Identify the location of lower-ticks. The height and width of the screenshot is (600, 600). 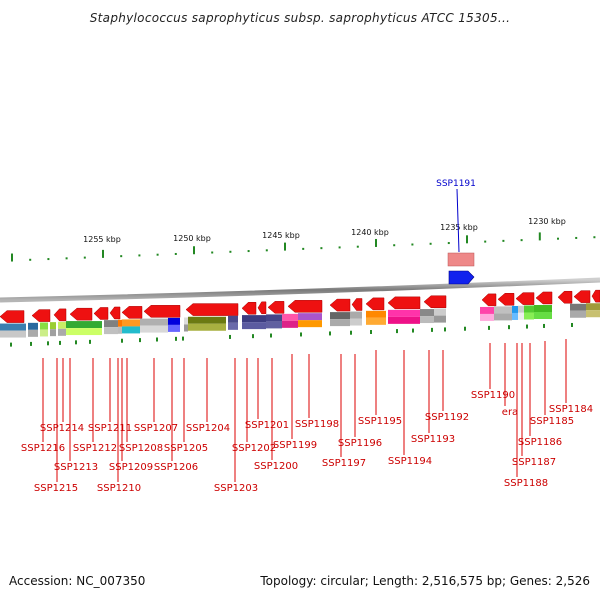
(291, 334).